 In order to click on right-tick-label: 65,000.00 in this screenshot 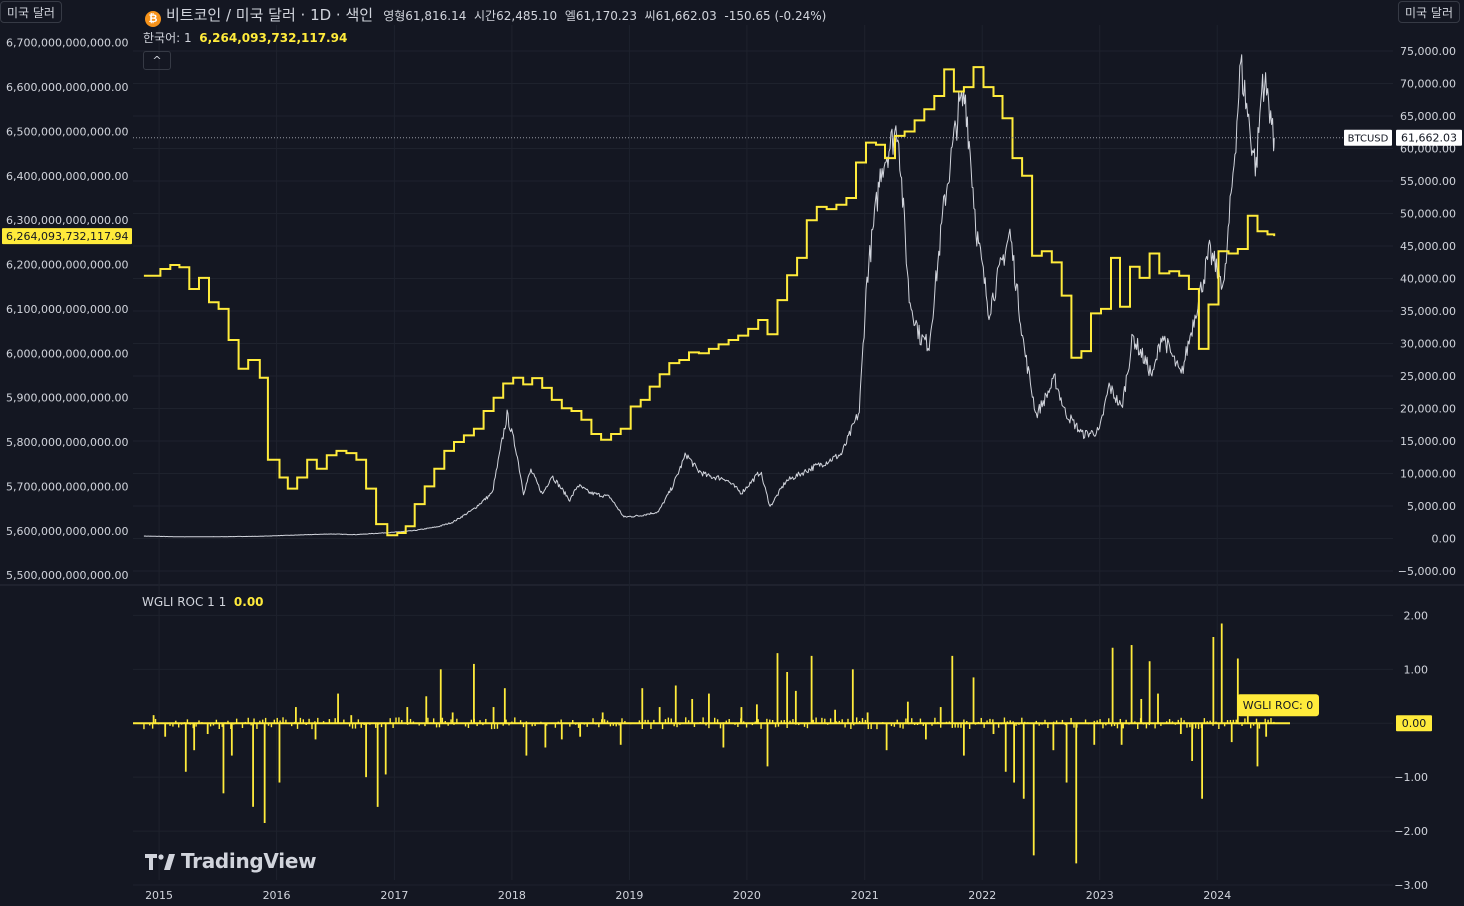, I will do `click(1428, 116)`.